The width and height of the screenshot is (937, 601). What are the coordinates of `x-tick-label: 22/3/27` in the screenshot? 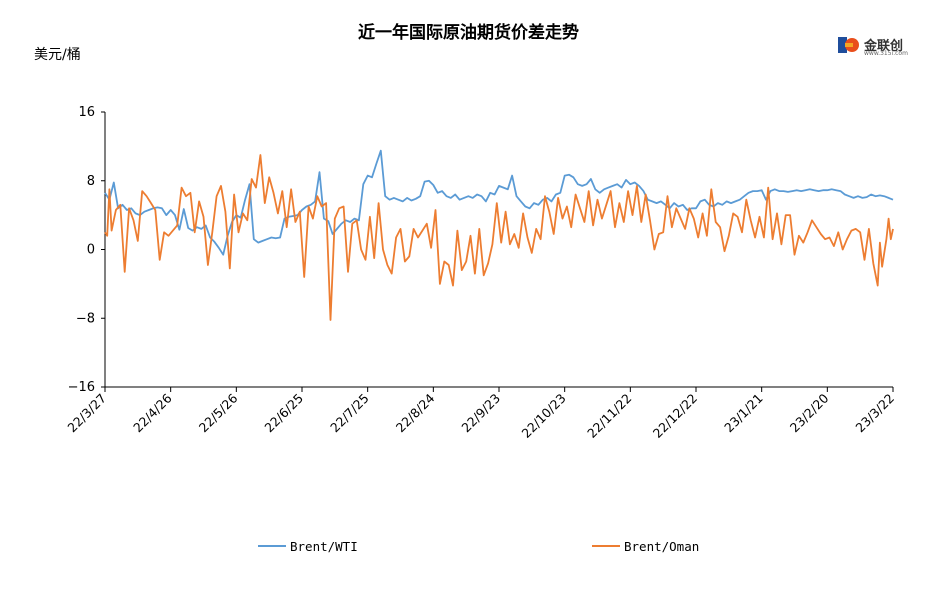 It's located at (86, 413).